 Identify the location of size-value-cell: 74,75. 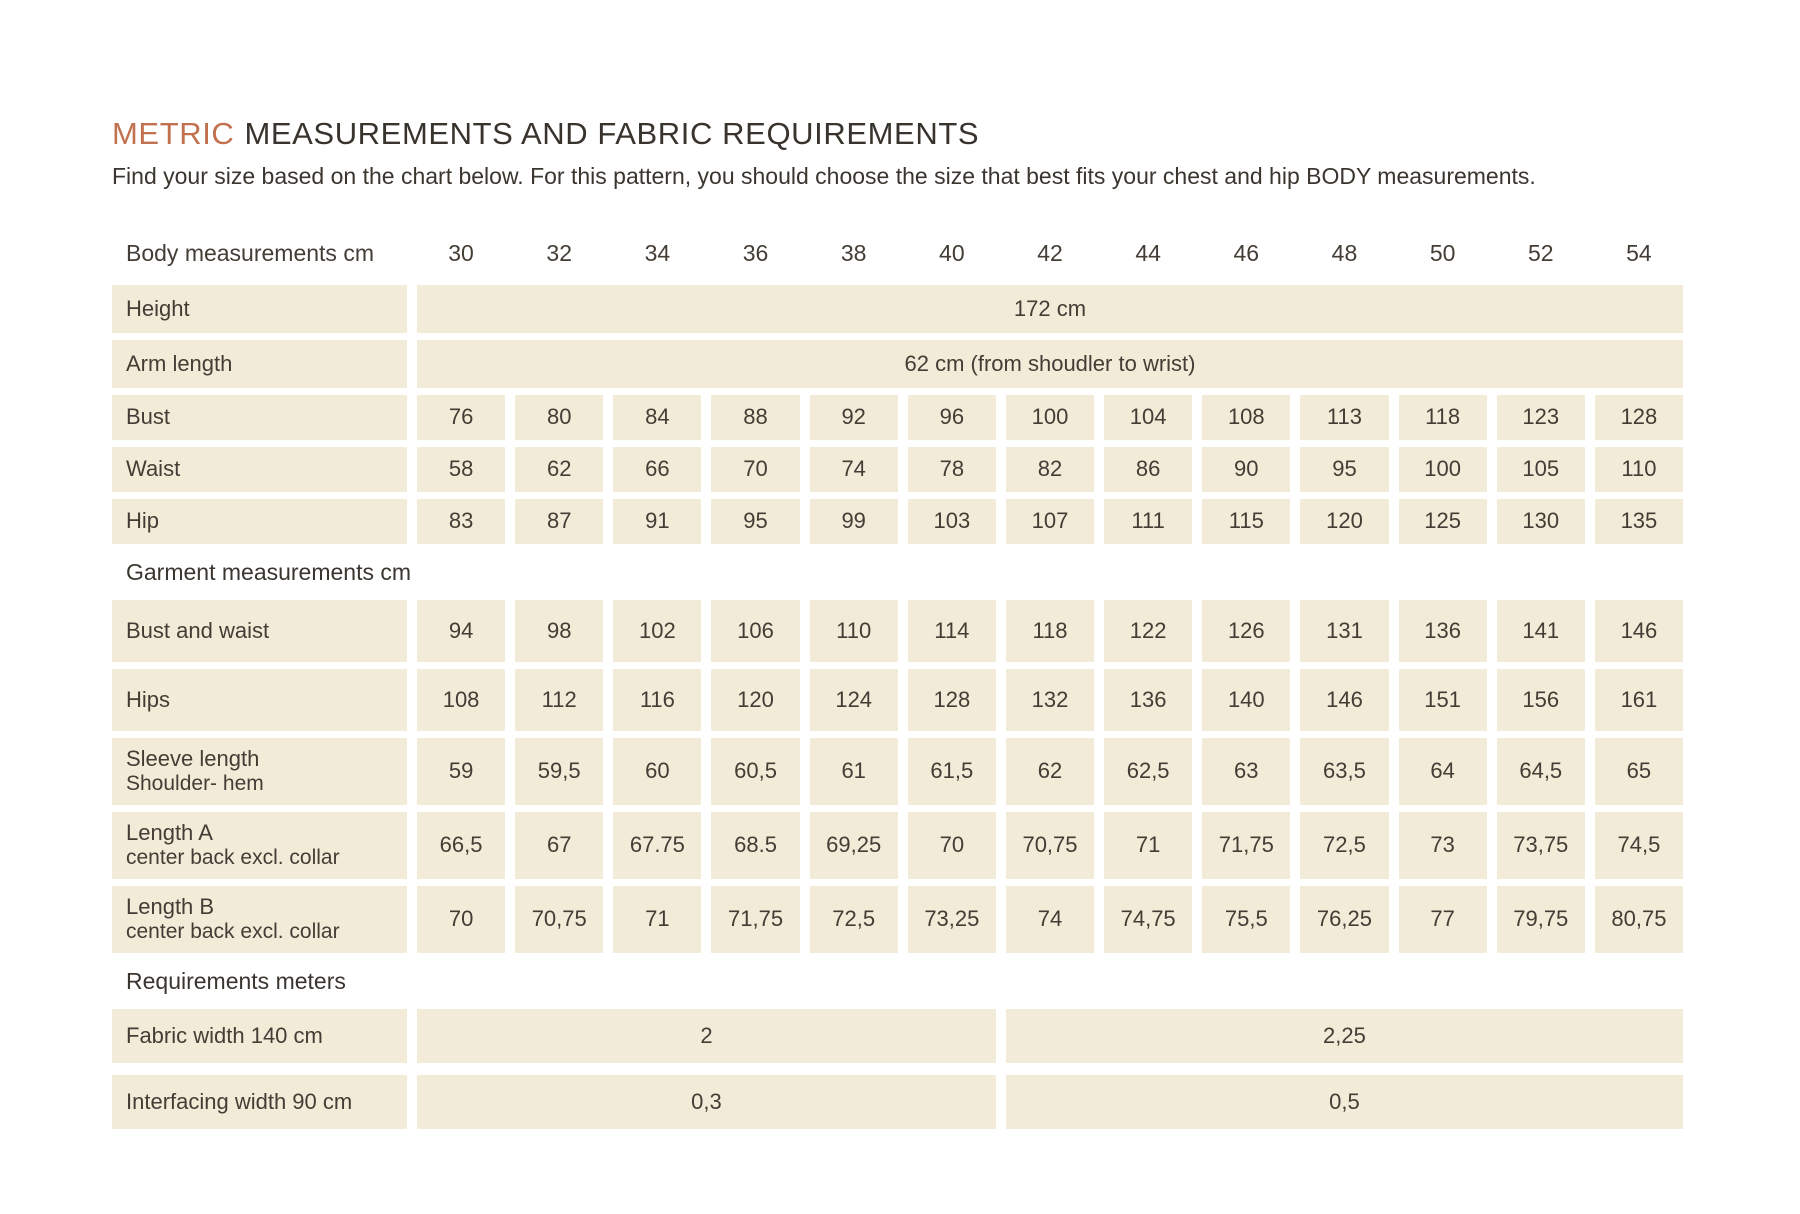
(1148, 919).